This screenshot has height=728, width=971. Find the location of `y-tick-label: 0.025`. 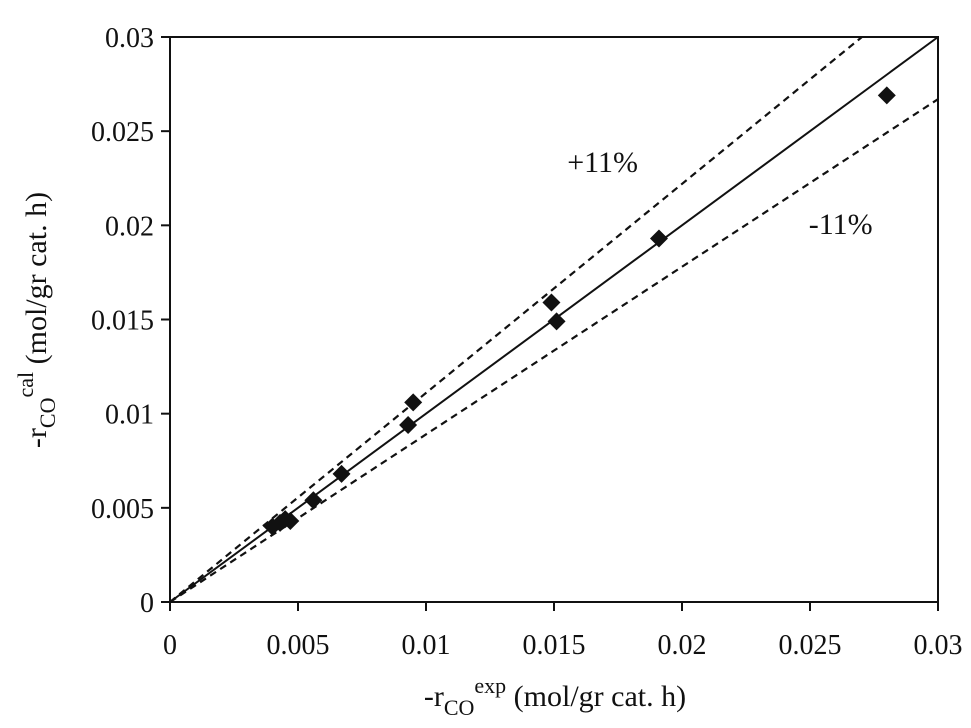

y-tick-label: 0.025 is located at coordinates (122, 132).